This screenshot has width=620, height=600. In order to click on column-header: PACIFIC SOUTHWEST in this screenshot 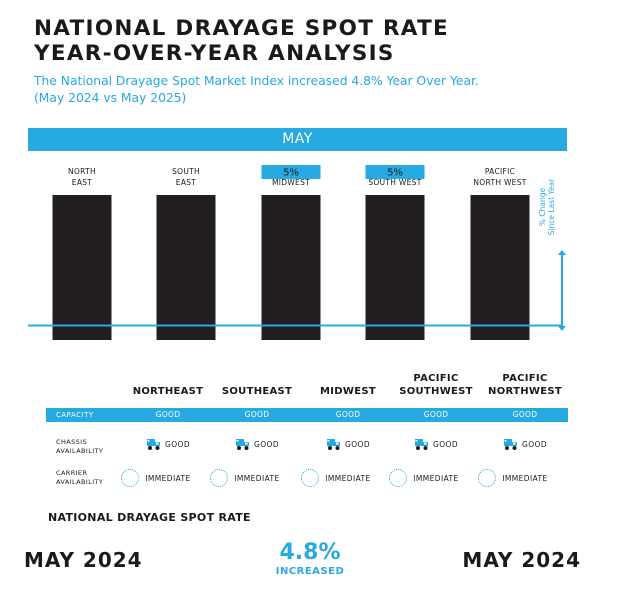, I will do `click(436, 384)`.